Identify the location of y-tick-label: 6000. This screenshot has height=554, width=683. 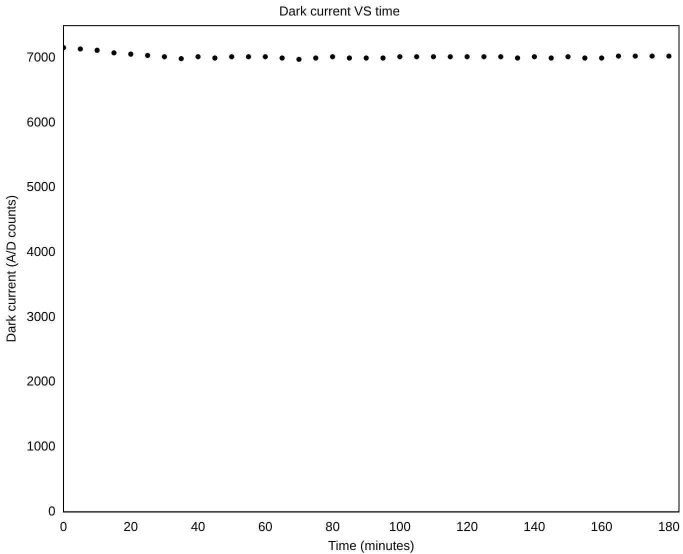
(41, 122).